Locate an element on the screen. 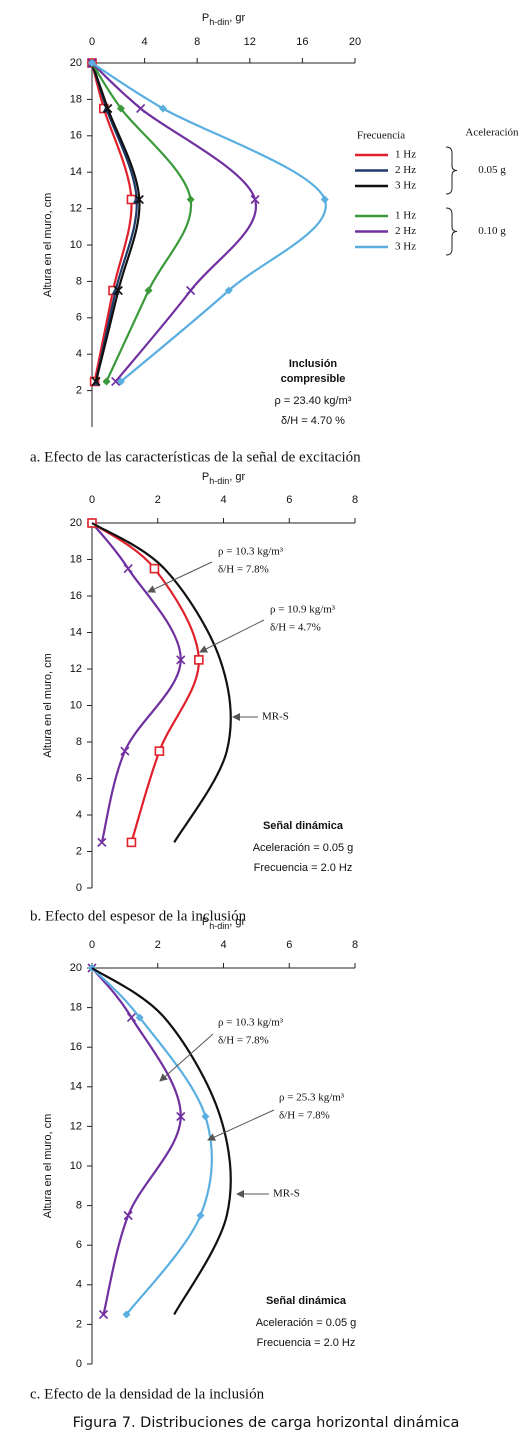 The height and width of the screenshot is (1447, 532). callout-label: ρ = 25.3 kg/m³ is located at coordinates (312, 1098).